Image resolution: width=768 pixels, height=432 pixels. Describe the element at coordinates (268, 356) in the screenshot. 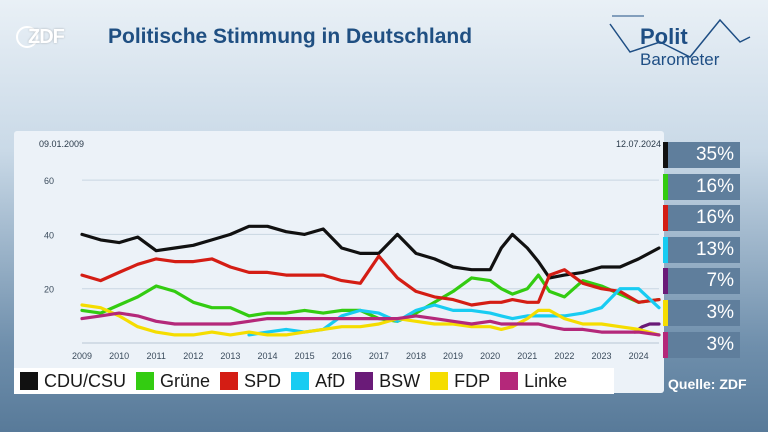

I see `x-tick-label-2014: 2014` at that location.